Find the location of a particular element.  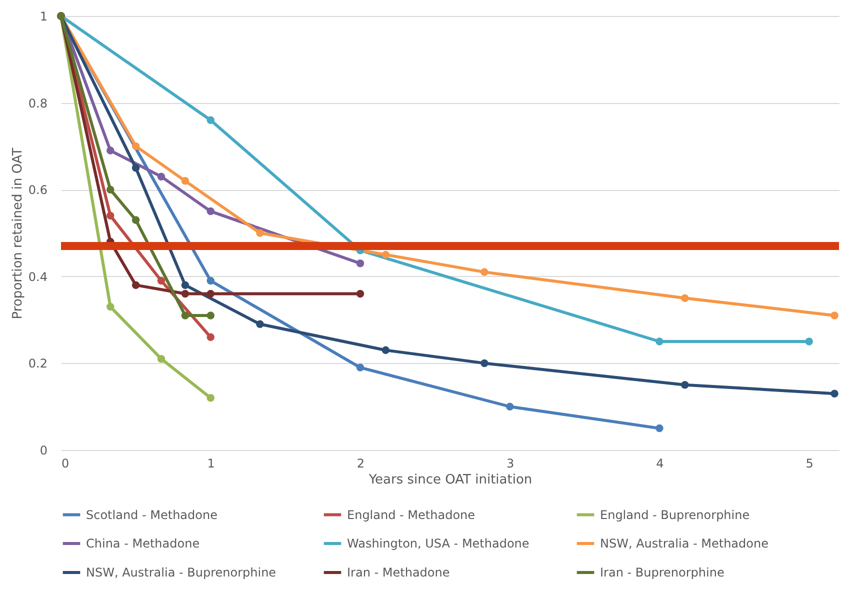

y-tick-label: 0 is located at coordinates (44, 451).